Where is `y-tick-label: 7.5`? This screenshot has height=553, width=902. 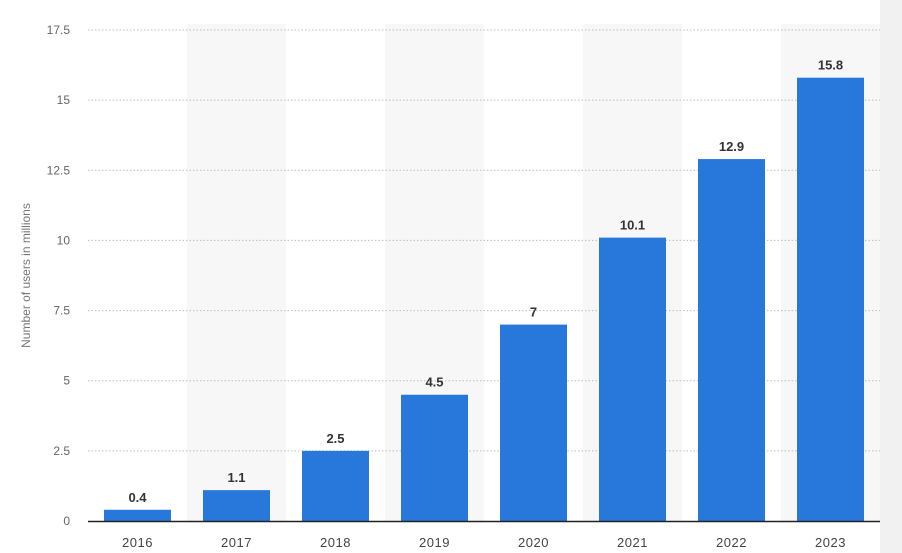
y-tick-label: 7.5 is located at coordinates (61, 311).